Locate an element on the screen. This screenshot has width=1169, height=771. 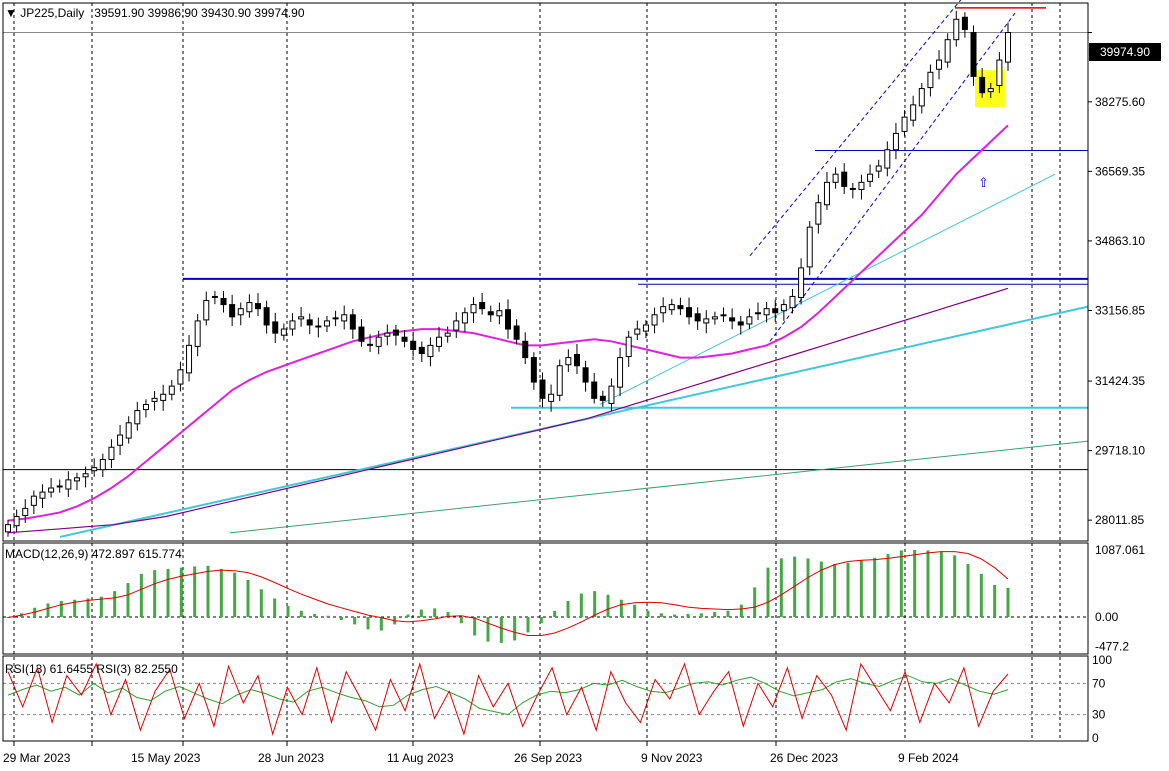
trend-line-green is located at coordinates (659, 487).